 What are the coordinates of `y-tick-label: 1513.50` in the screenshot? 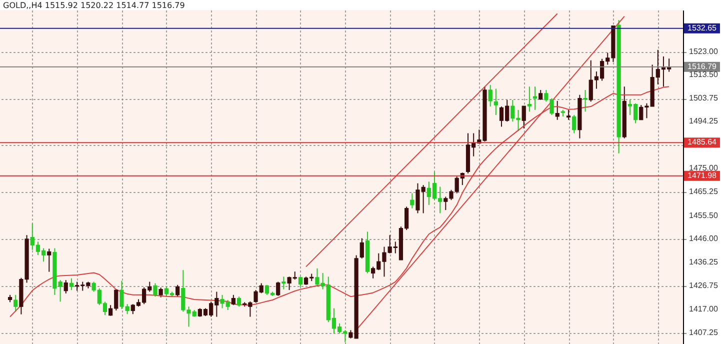 It's located at (703, 74).